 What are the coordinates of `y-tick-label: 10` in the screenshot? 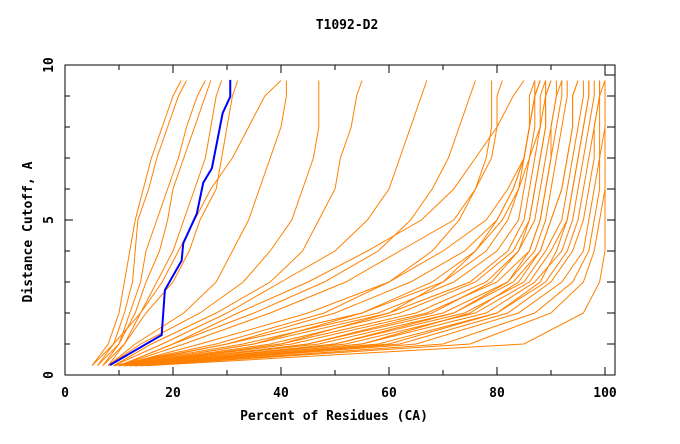 It's located at (49, 65).